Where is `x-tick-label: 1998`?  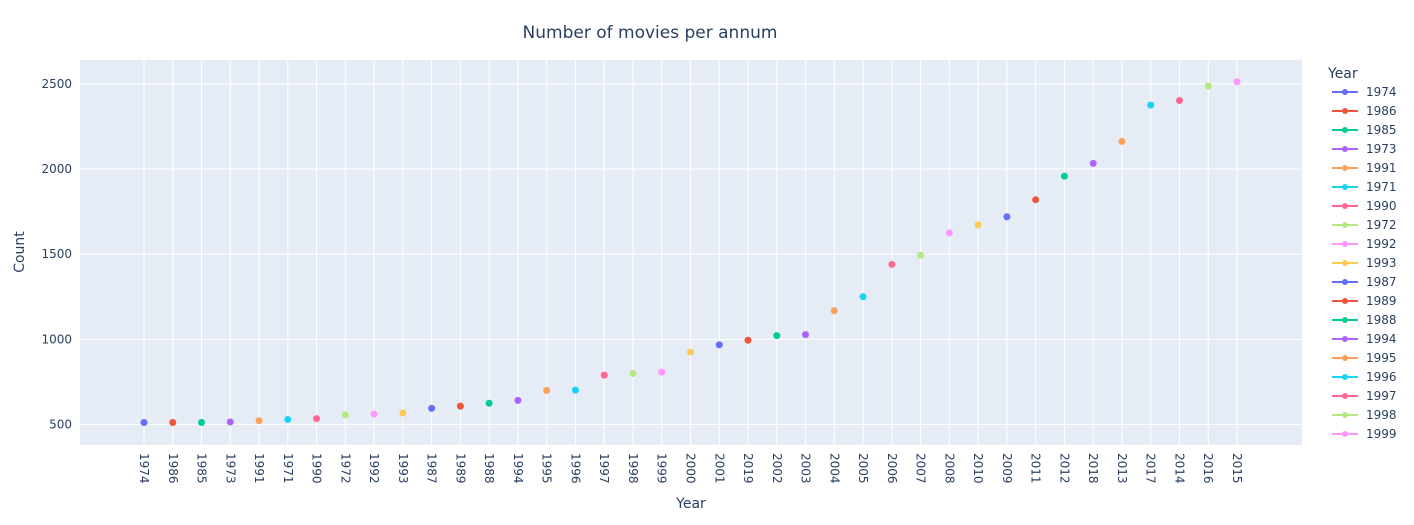
x-tick-label: 1998 is located at coordinates (633, 468).